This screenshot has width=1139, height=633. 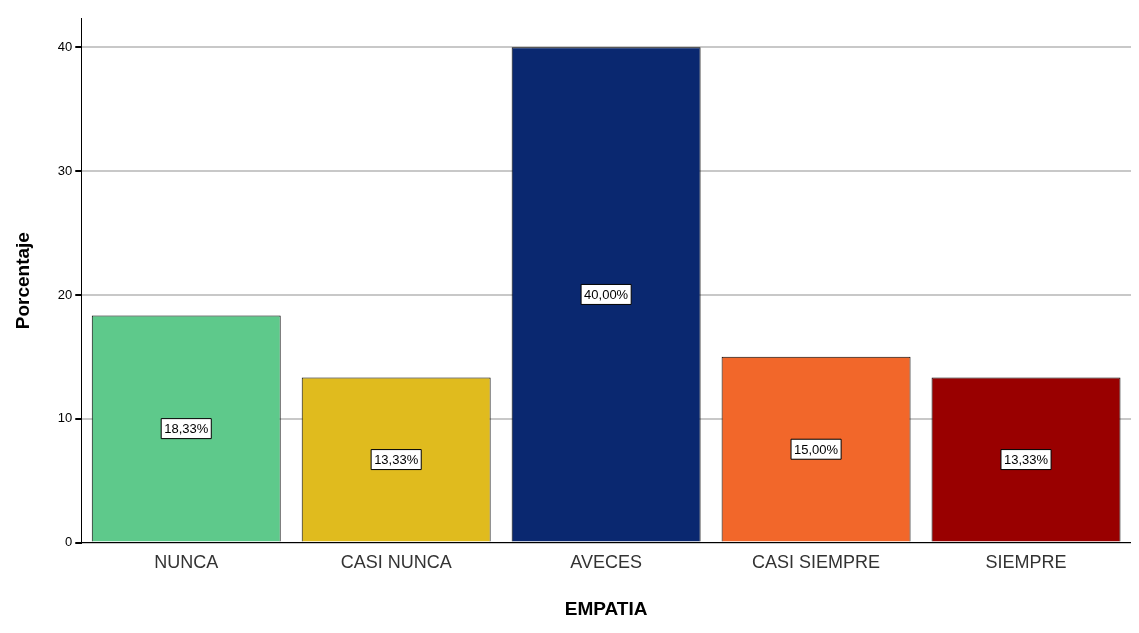 I want to click on x-axis-title: EMPATIA, so click(x=606, y=608).